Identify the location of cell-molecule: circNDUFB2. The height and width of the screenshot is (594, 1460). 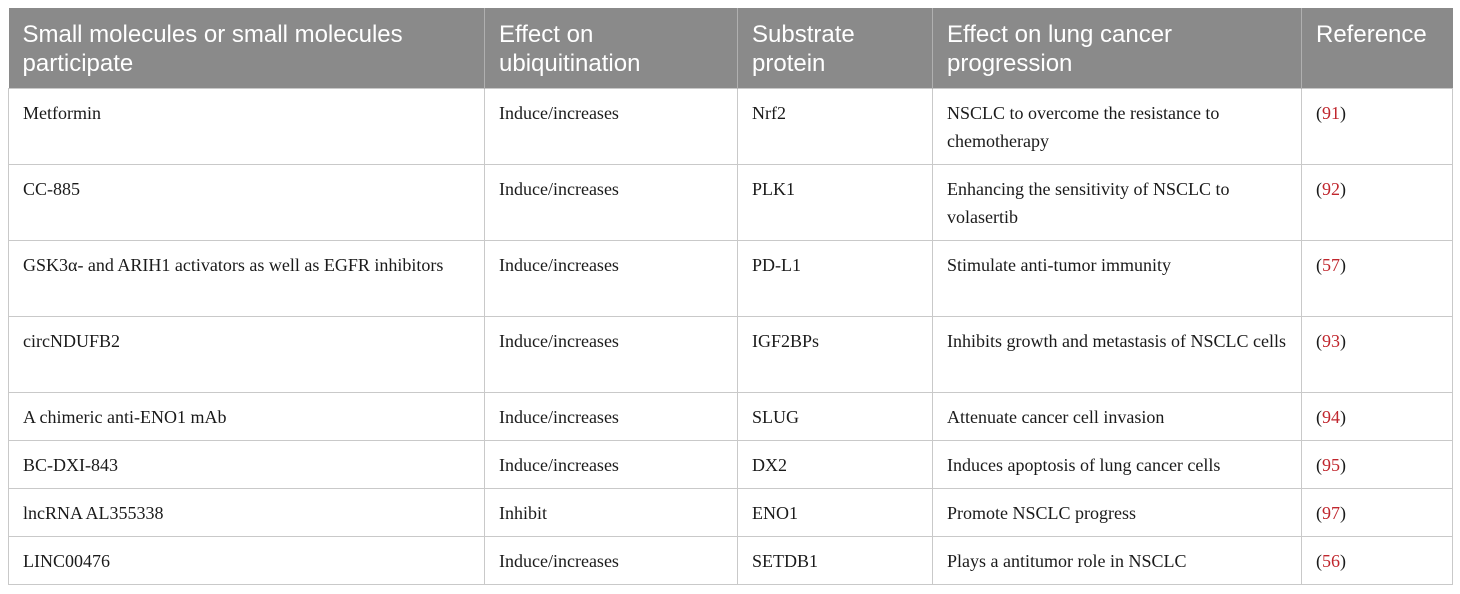
(246, 354).